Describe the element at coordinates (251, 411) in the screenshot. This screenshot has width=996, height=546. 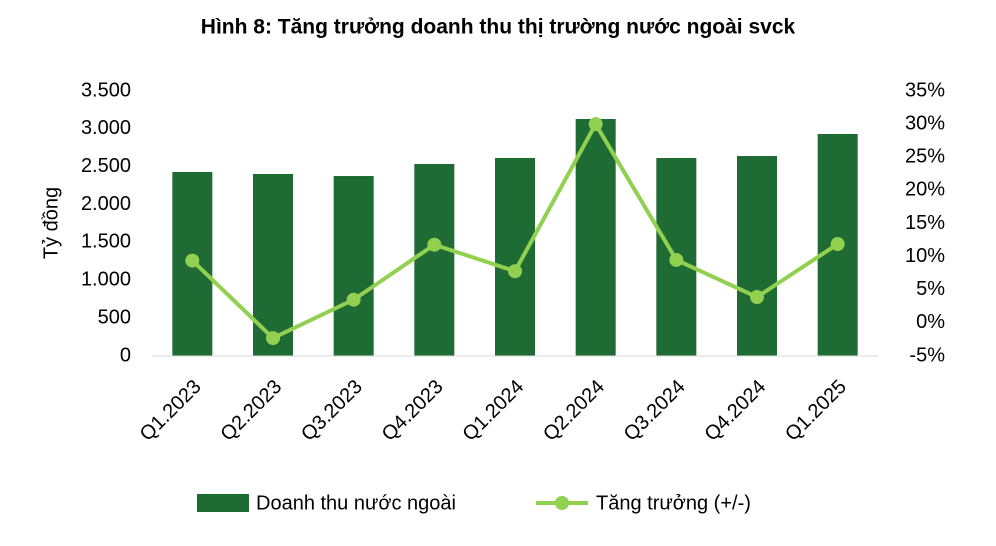
I see `x-tick-label: Q2.2023` at that location.